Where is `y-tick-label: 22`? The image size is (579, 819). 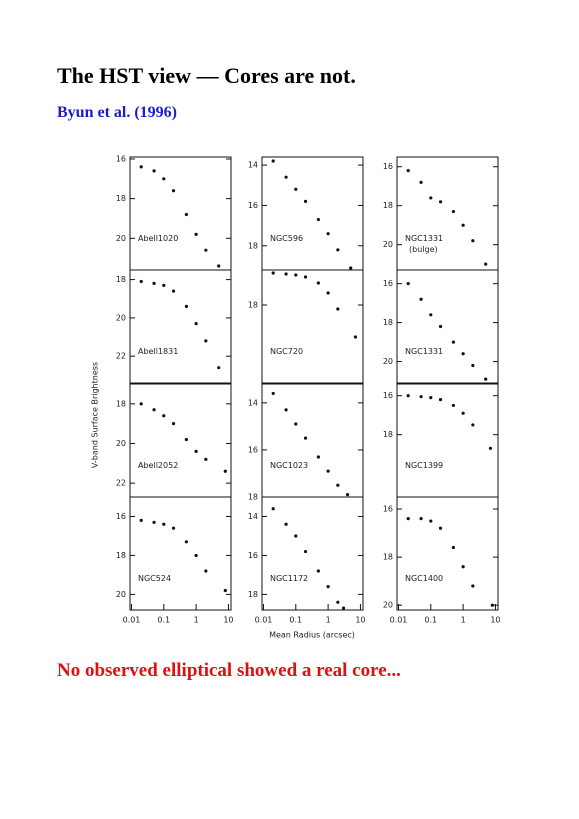
y-tick-label: 22 is located at coordinates (121, 483).